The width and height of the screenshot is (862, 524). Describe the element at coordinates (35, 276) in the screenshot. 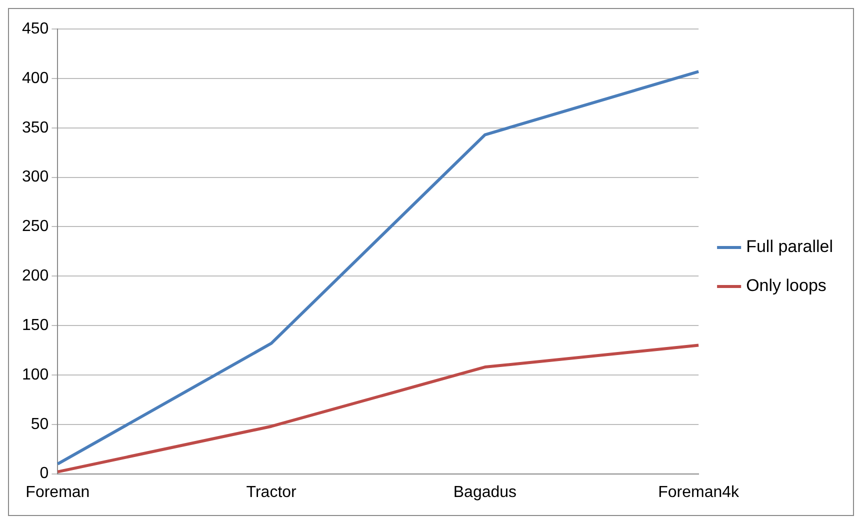

I see `y-tick-label: 200` at that location.